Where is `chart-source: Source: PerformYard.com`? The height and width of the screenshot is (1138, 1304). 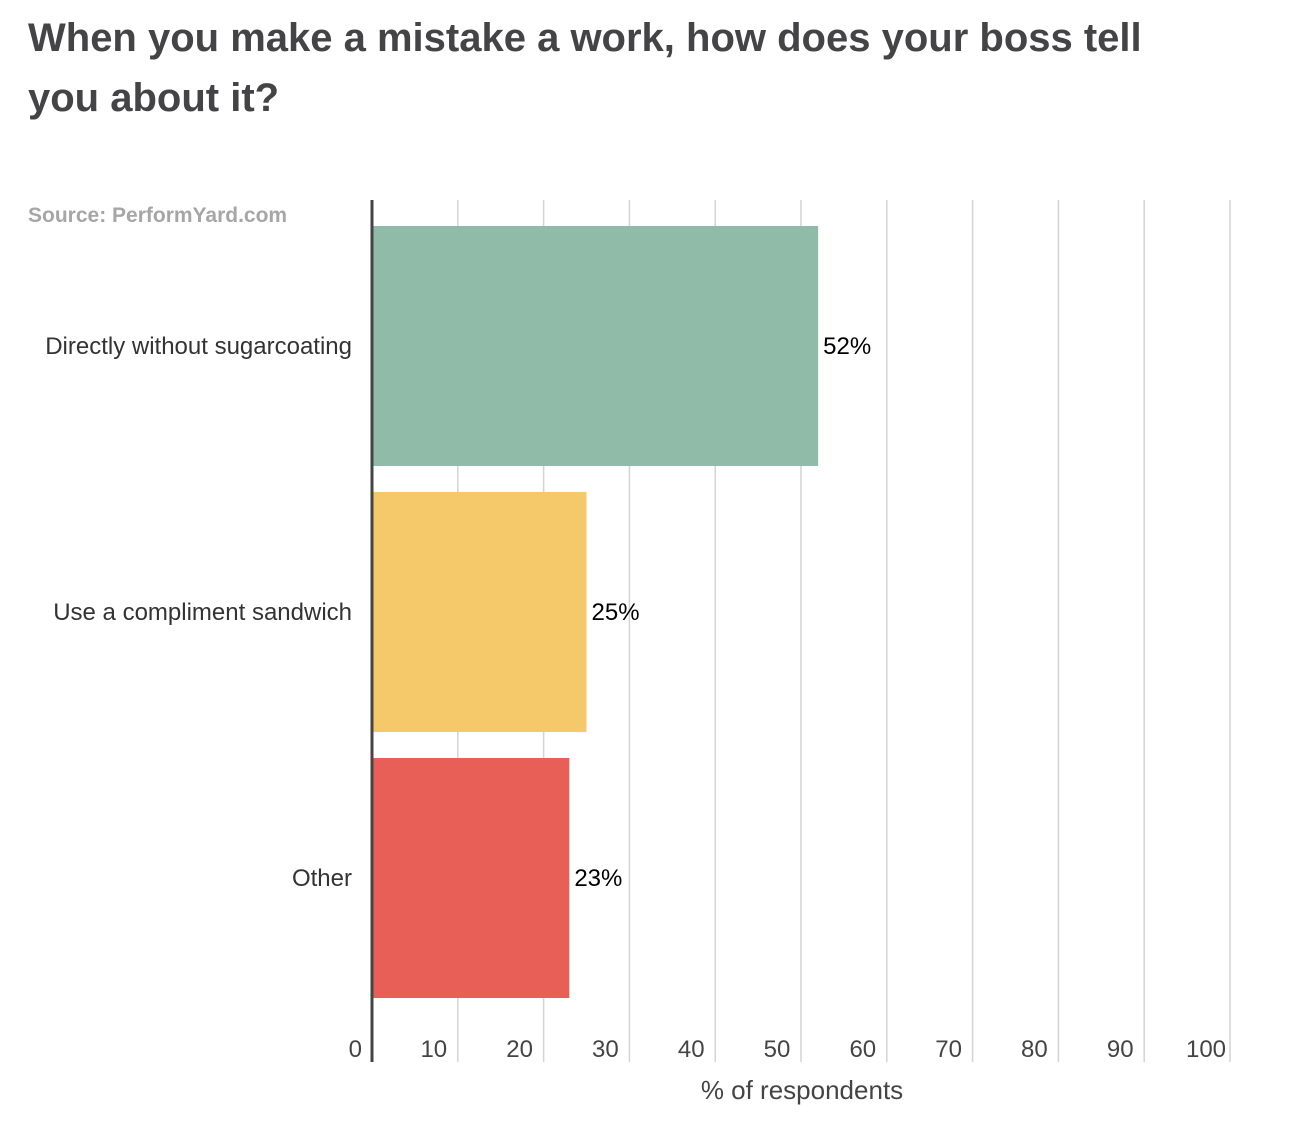 chart-source: Source: PerformYard.com is located at coordinates (158, 215).